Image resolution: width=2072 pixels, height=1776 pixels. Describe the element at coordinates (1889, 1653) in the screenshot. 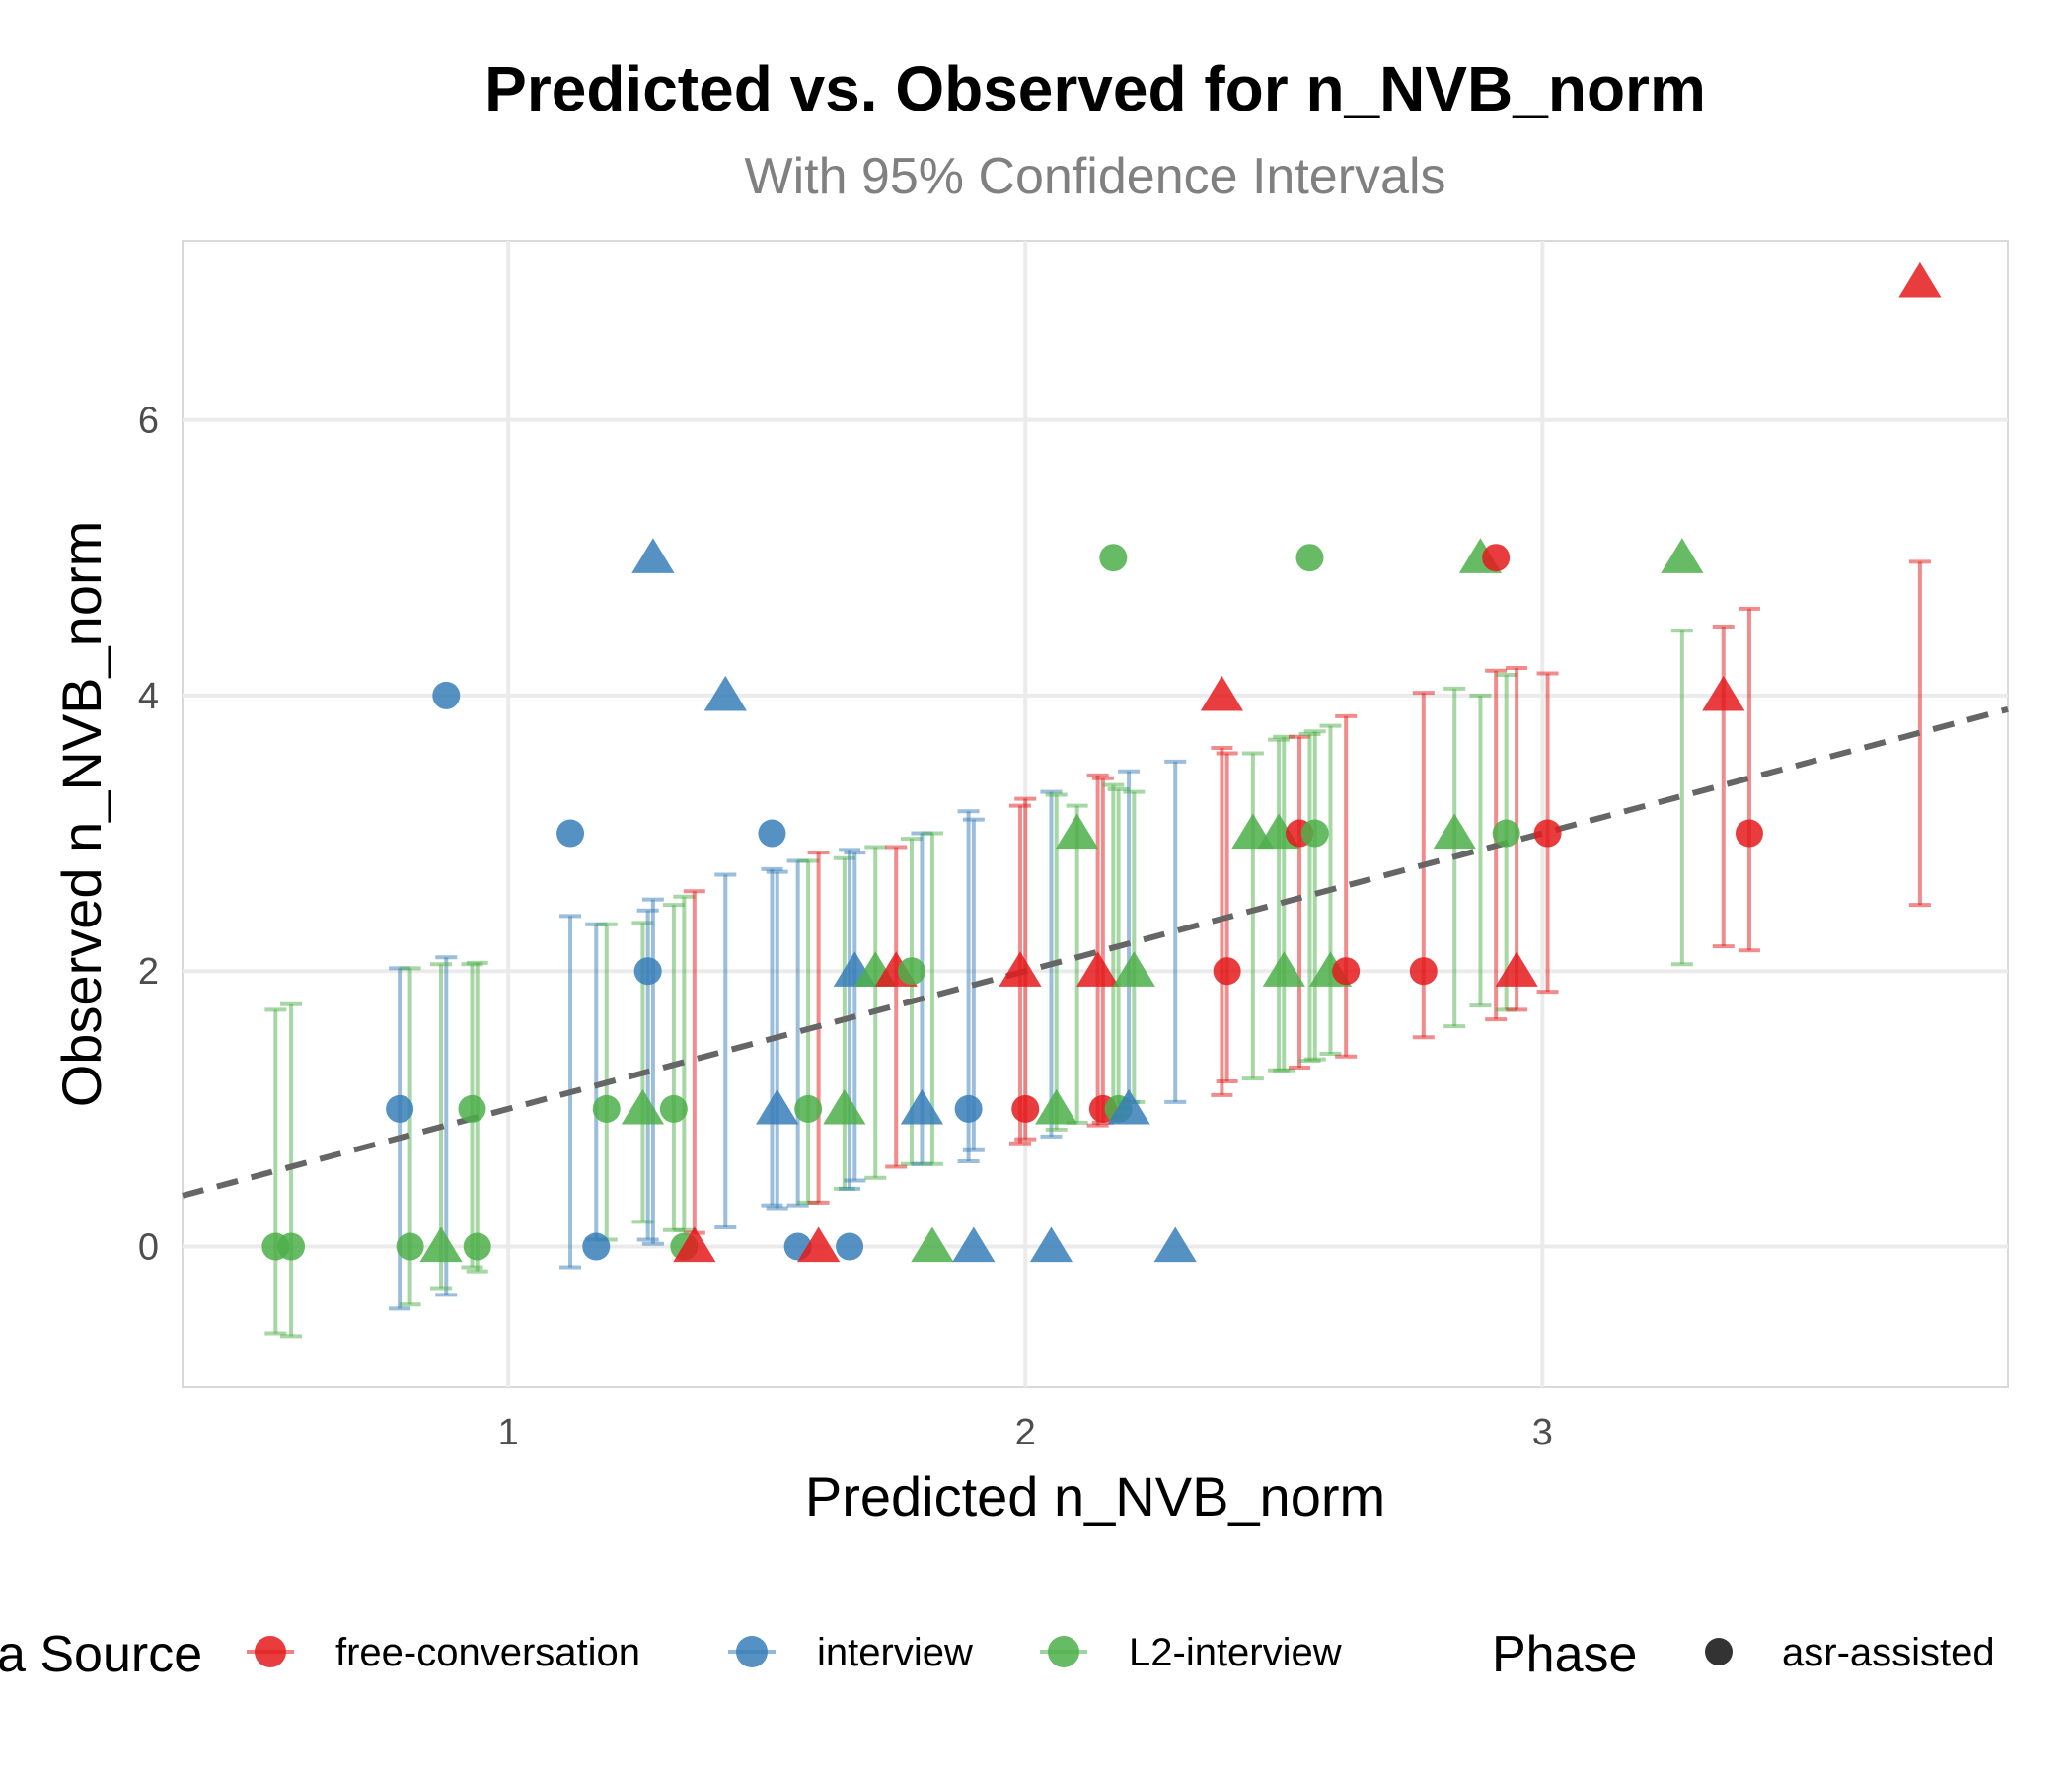

I see `legend-label-asr-assisted: asr-assisted` at that location.